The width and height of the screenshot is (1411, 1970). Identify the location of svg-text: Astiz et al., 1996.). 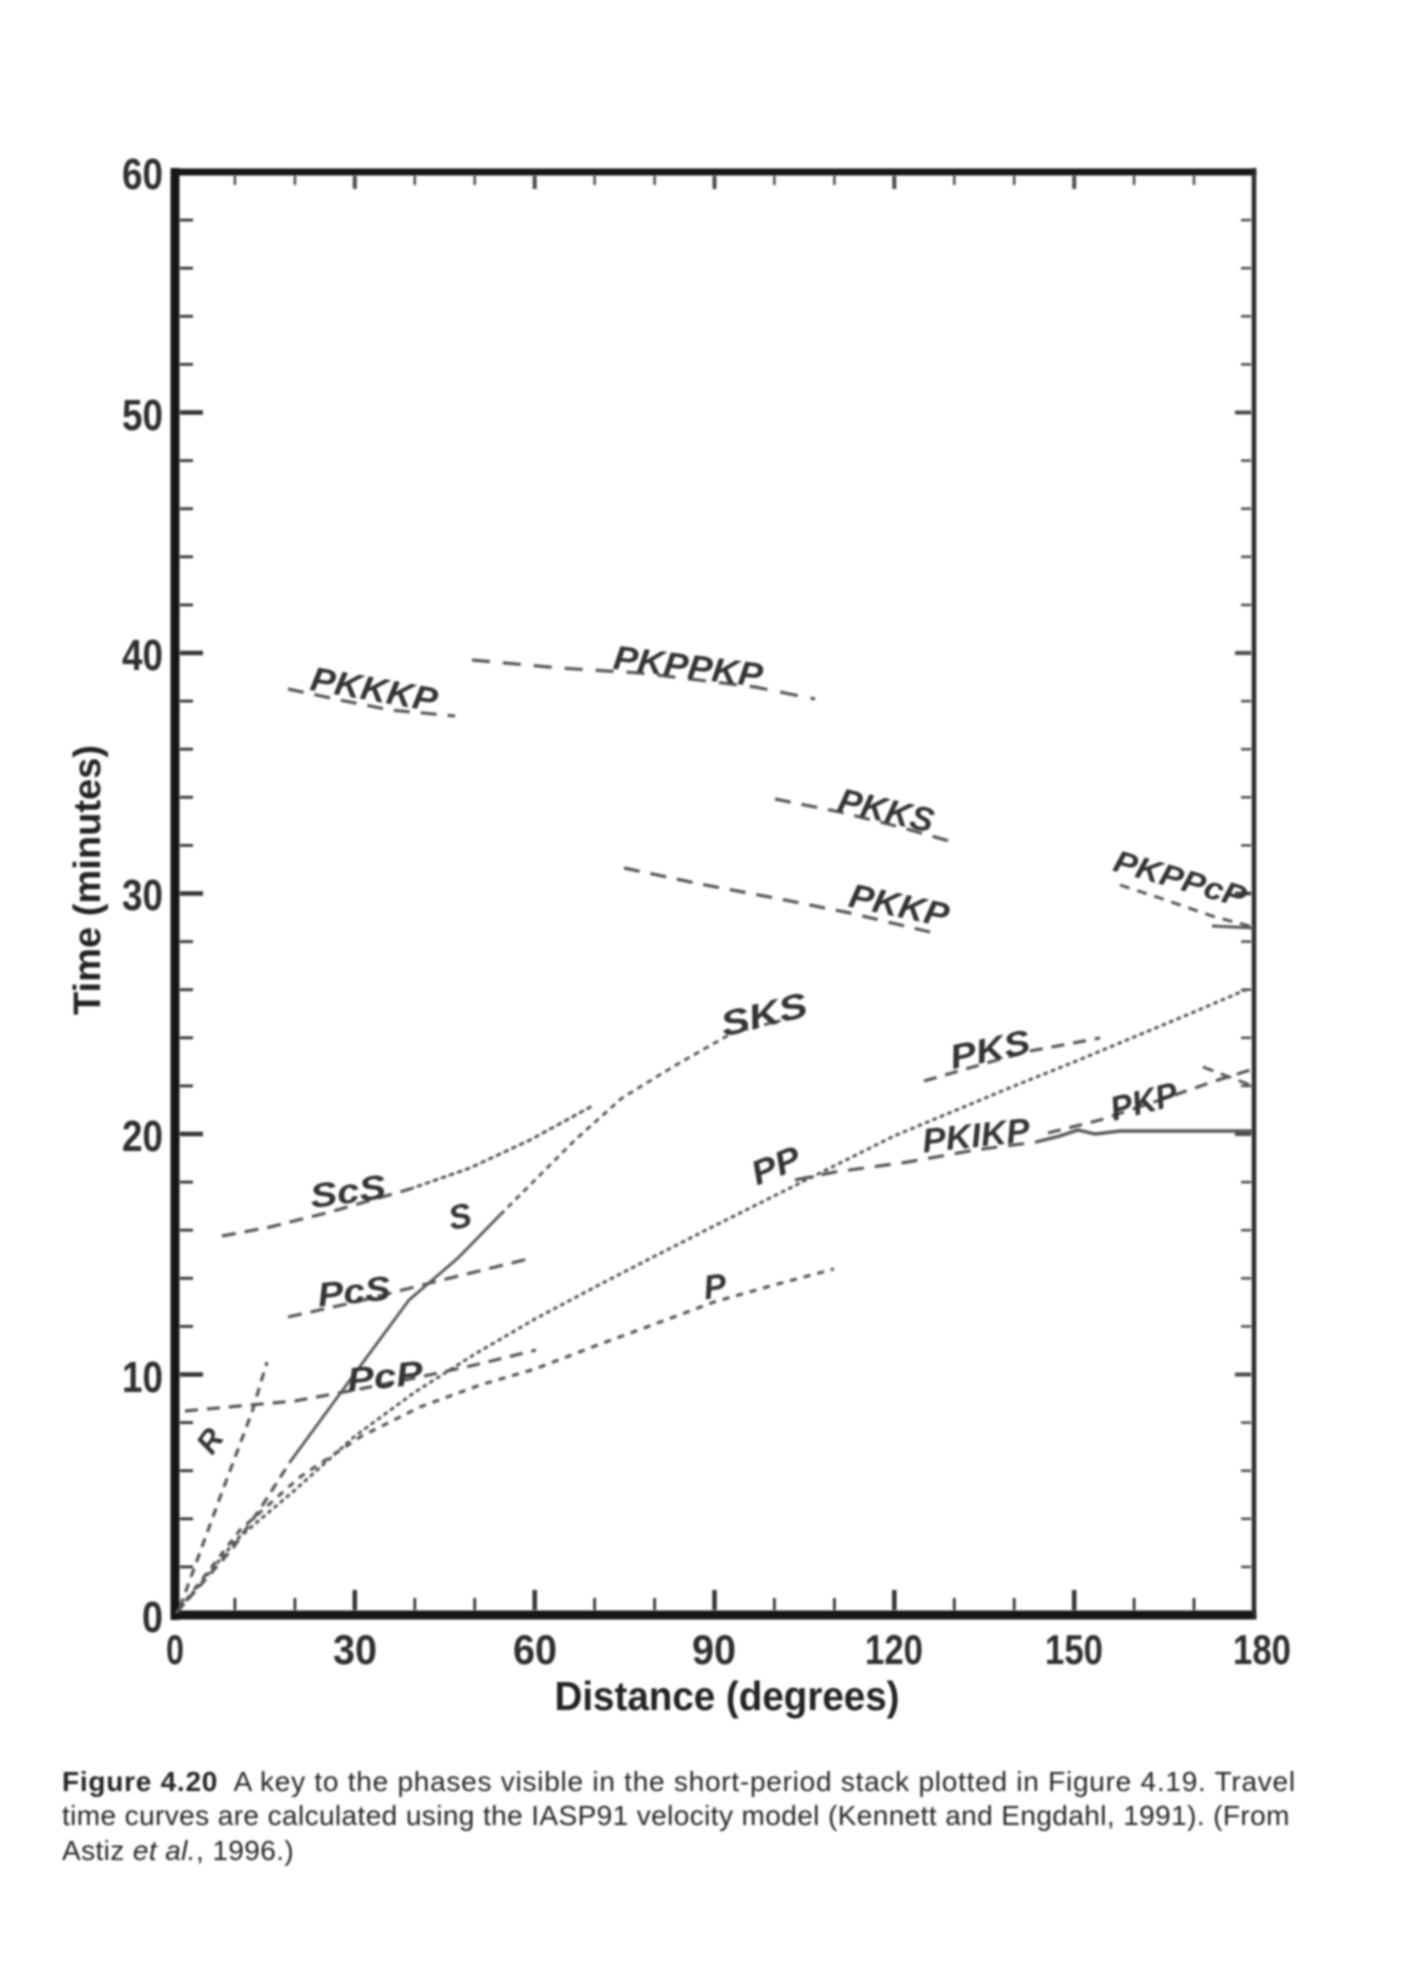
(178, 1850).